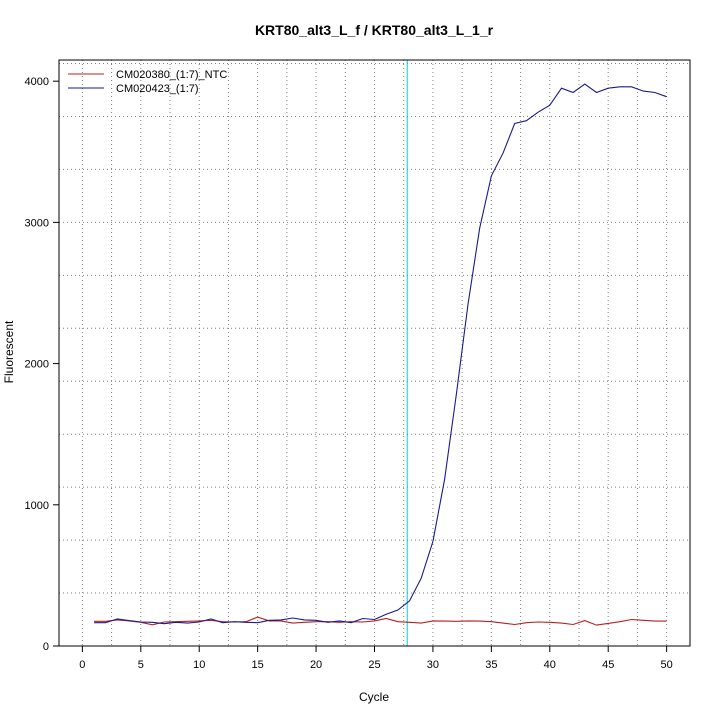  I want to click on x-tick-label: 0, so click(82, 665).